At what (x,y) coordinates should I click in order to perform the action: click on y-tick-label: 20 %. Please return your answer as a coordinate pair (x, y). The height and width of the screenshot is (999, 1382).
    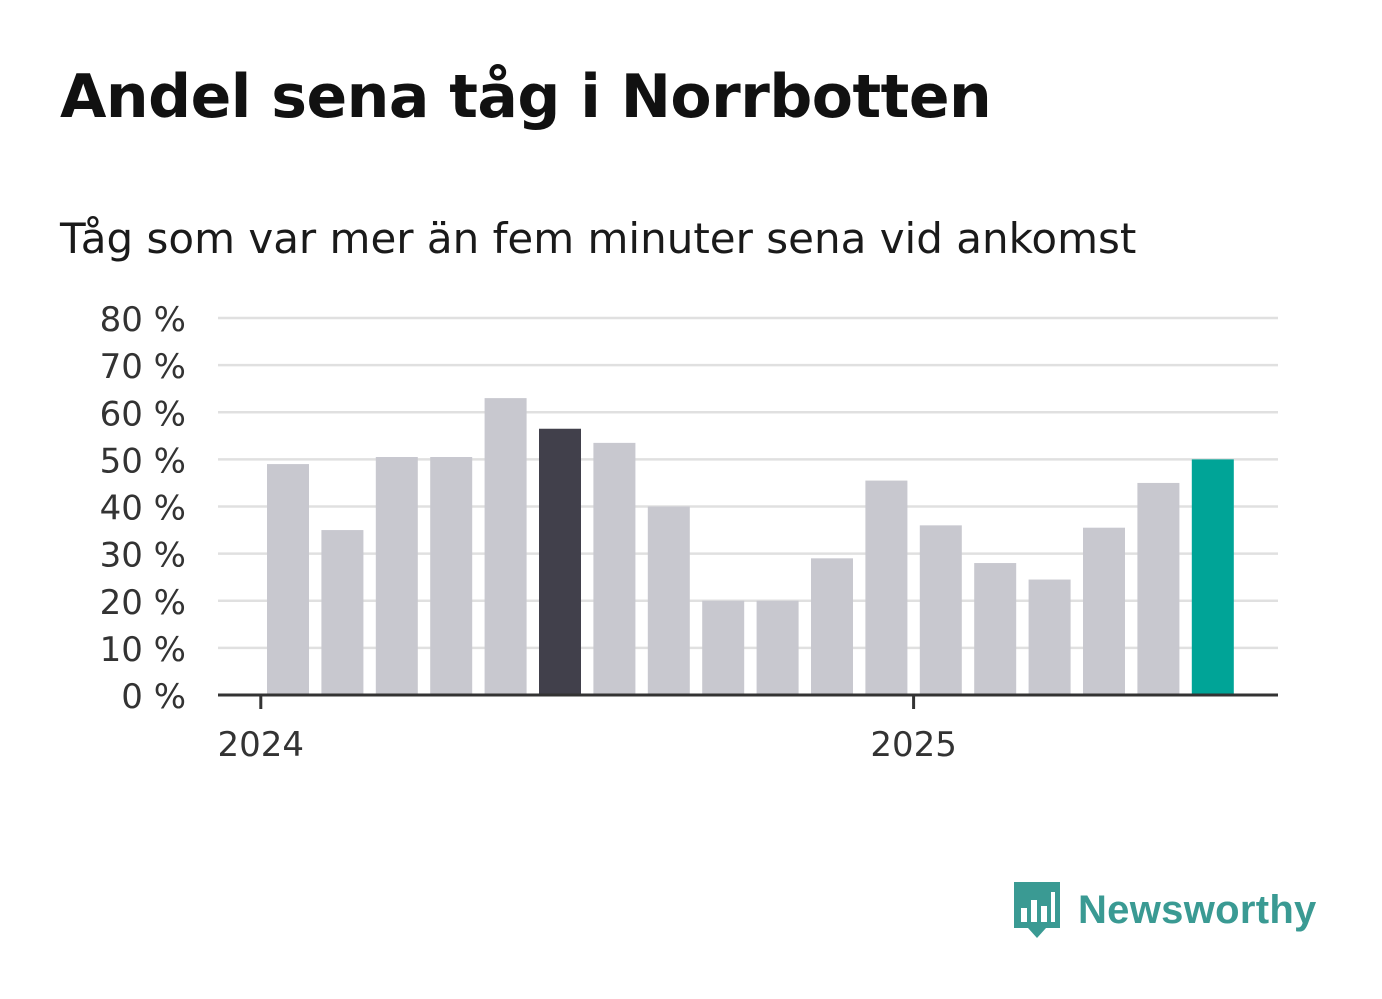
    Looking at the image, I should click on (143, 603).